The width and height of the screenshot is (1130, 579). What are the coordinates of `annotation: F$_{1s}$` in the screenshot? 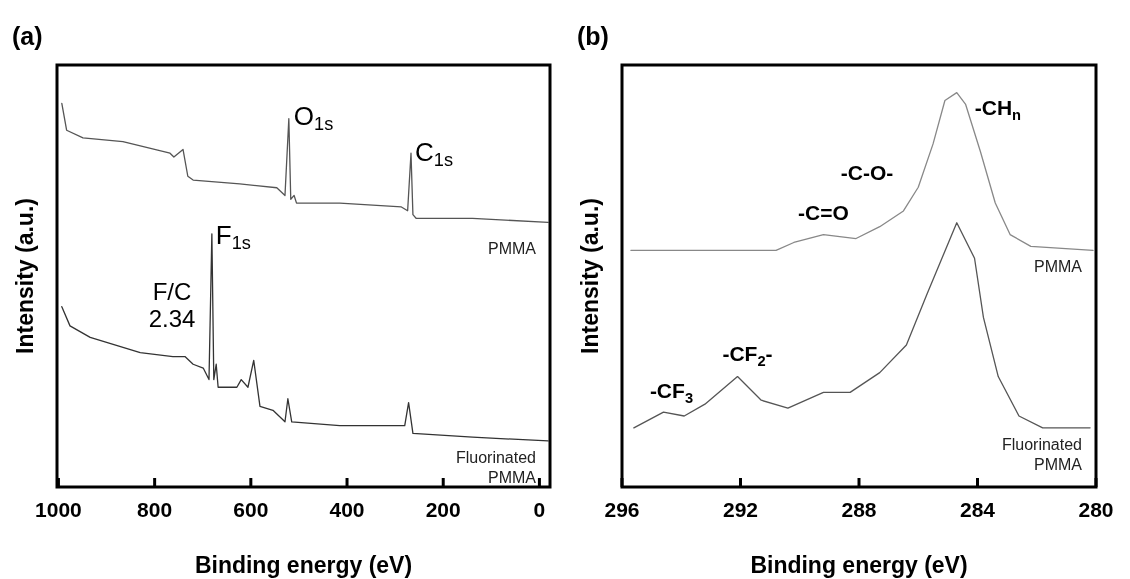 It's located at (233, 236).